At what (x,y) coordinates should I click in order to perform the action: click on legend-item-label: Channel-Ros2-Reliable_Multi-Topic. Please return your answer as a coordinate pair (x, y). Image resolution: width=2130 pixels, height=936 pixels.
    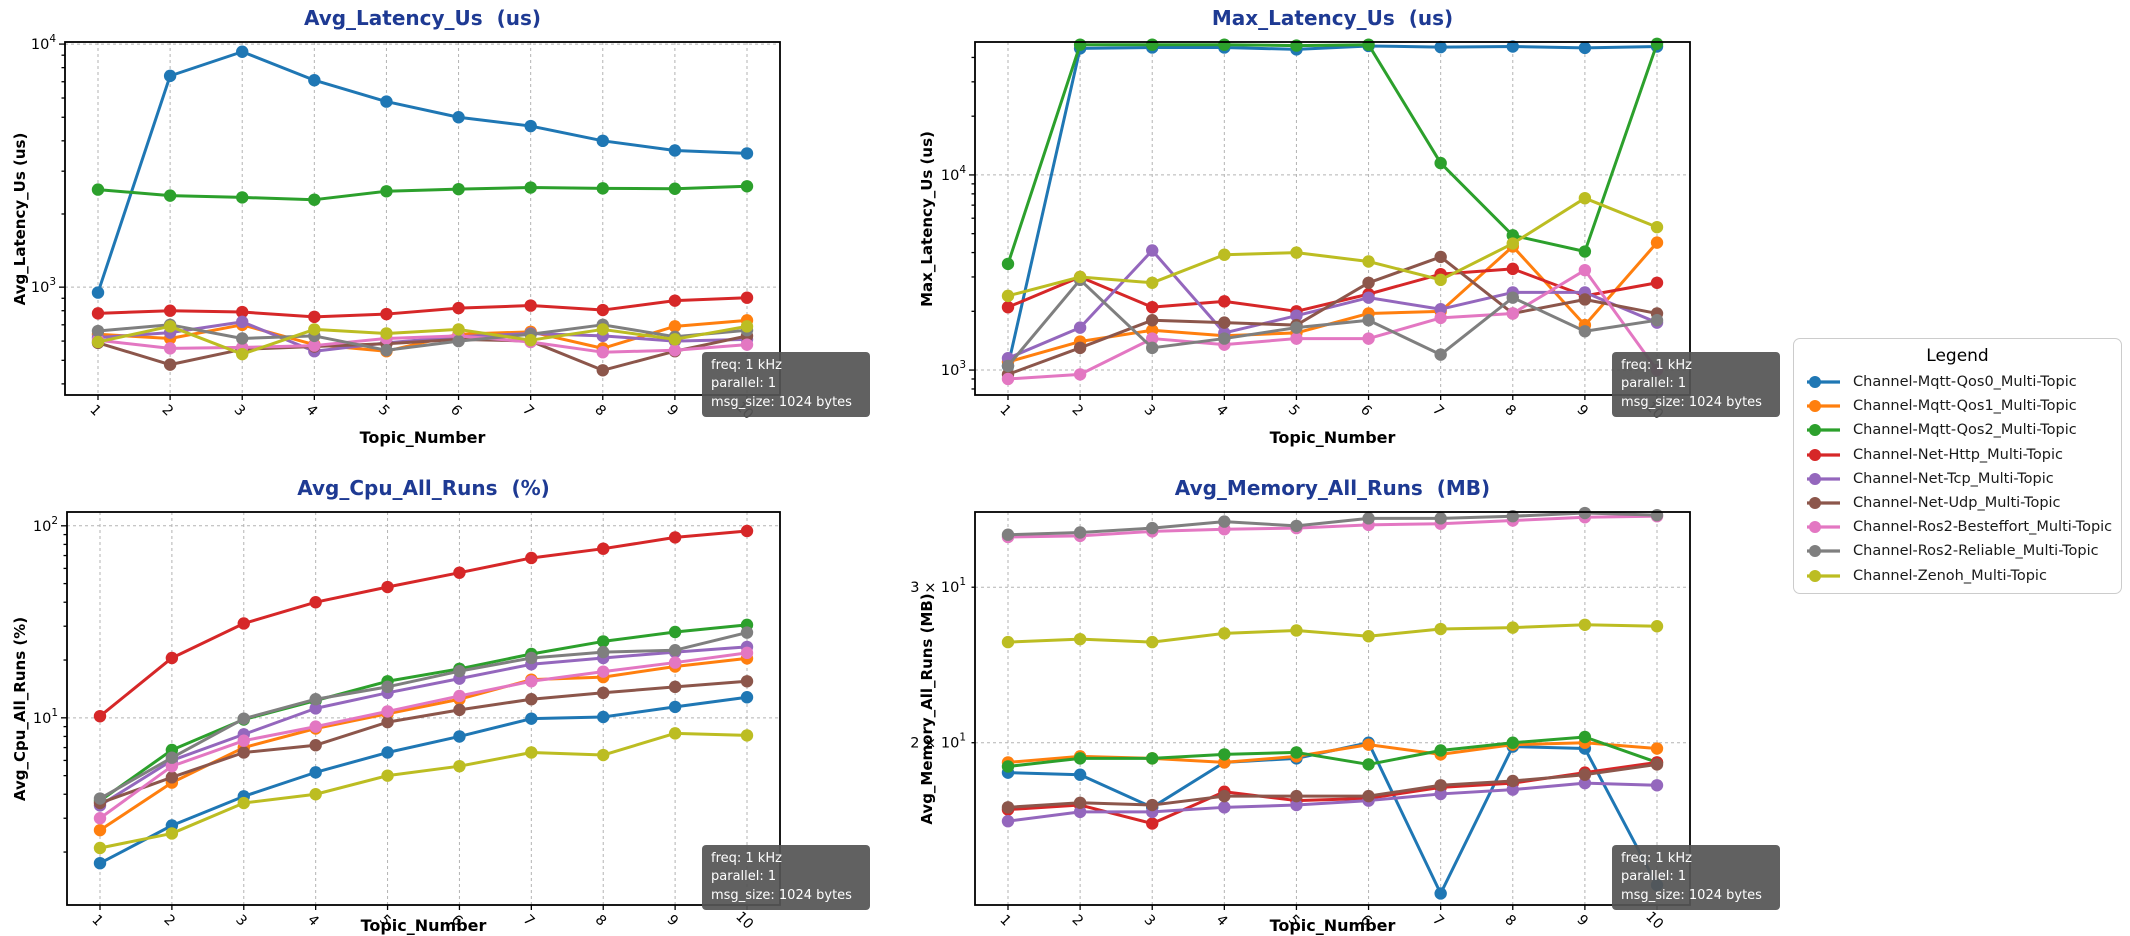
    Looking at the image, I should click on (1976, 551).